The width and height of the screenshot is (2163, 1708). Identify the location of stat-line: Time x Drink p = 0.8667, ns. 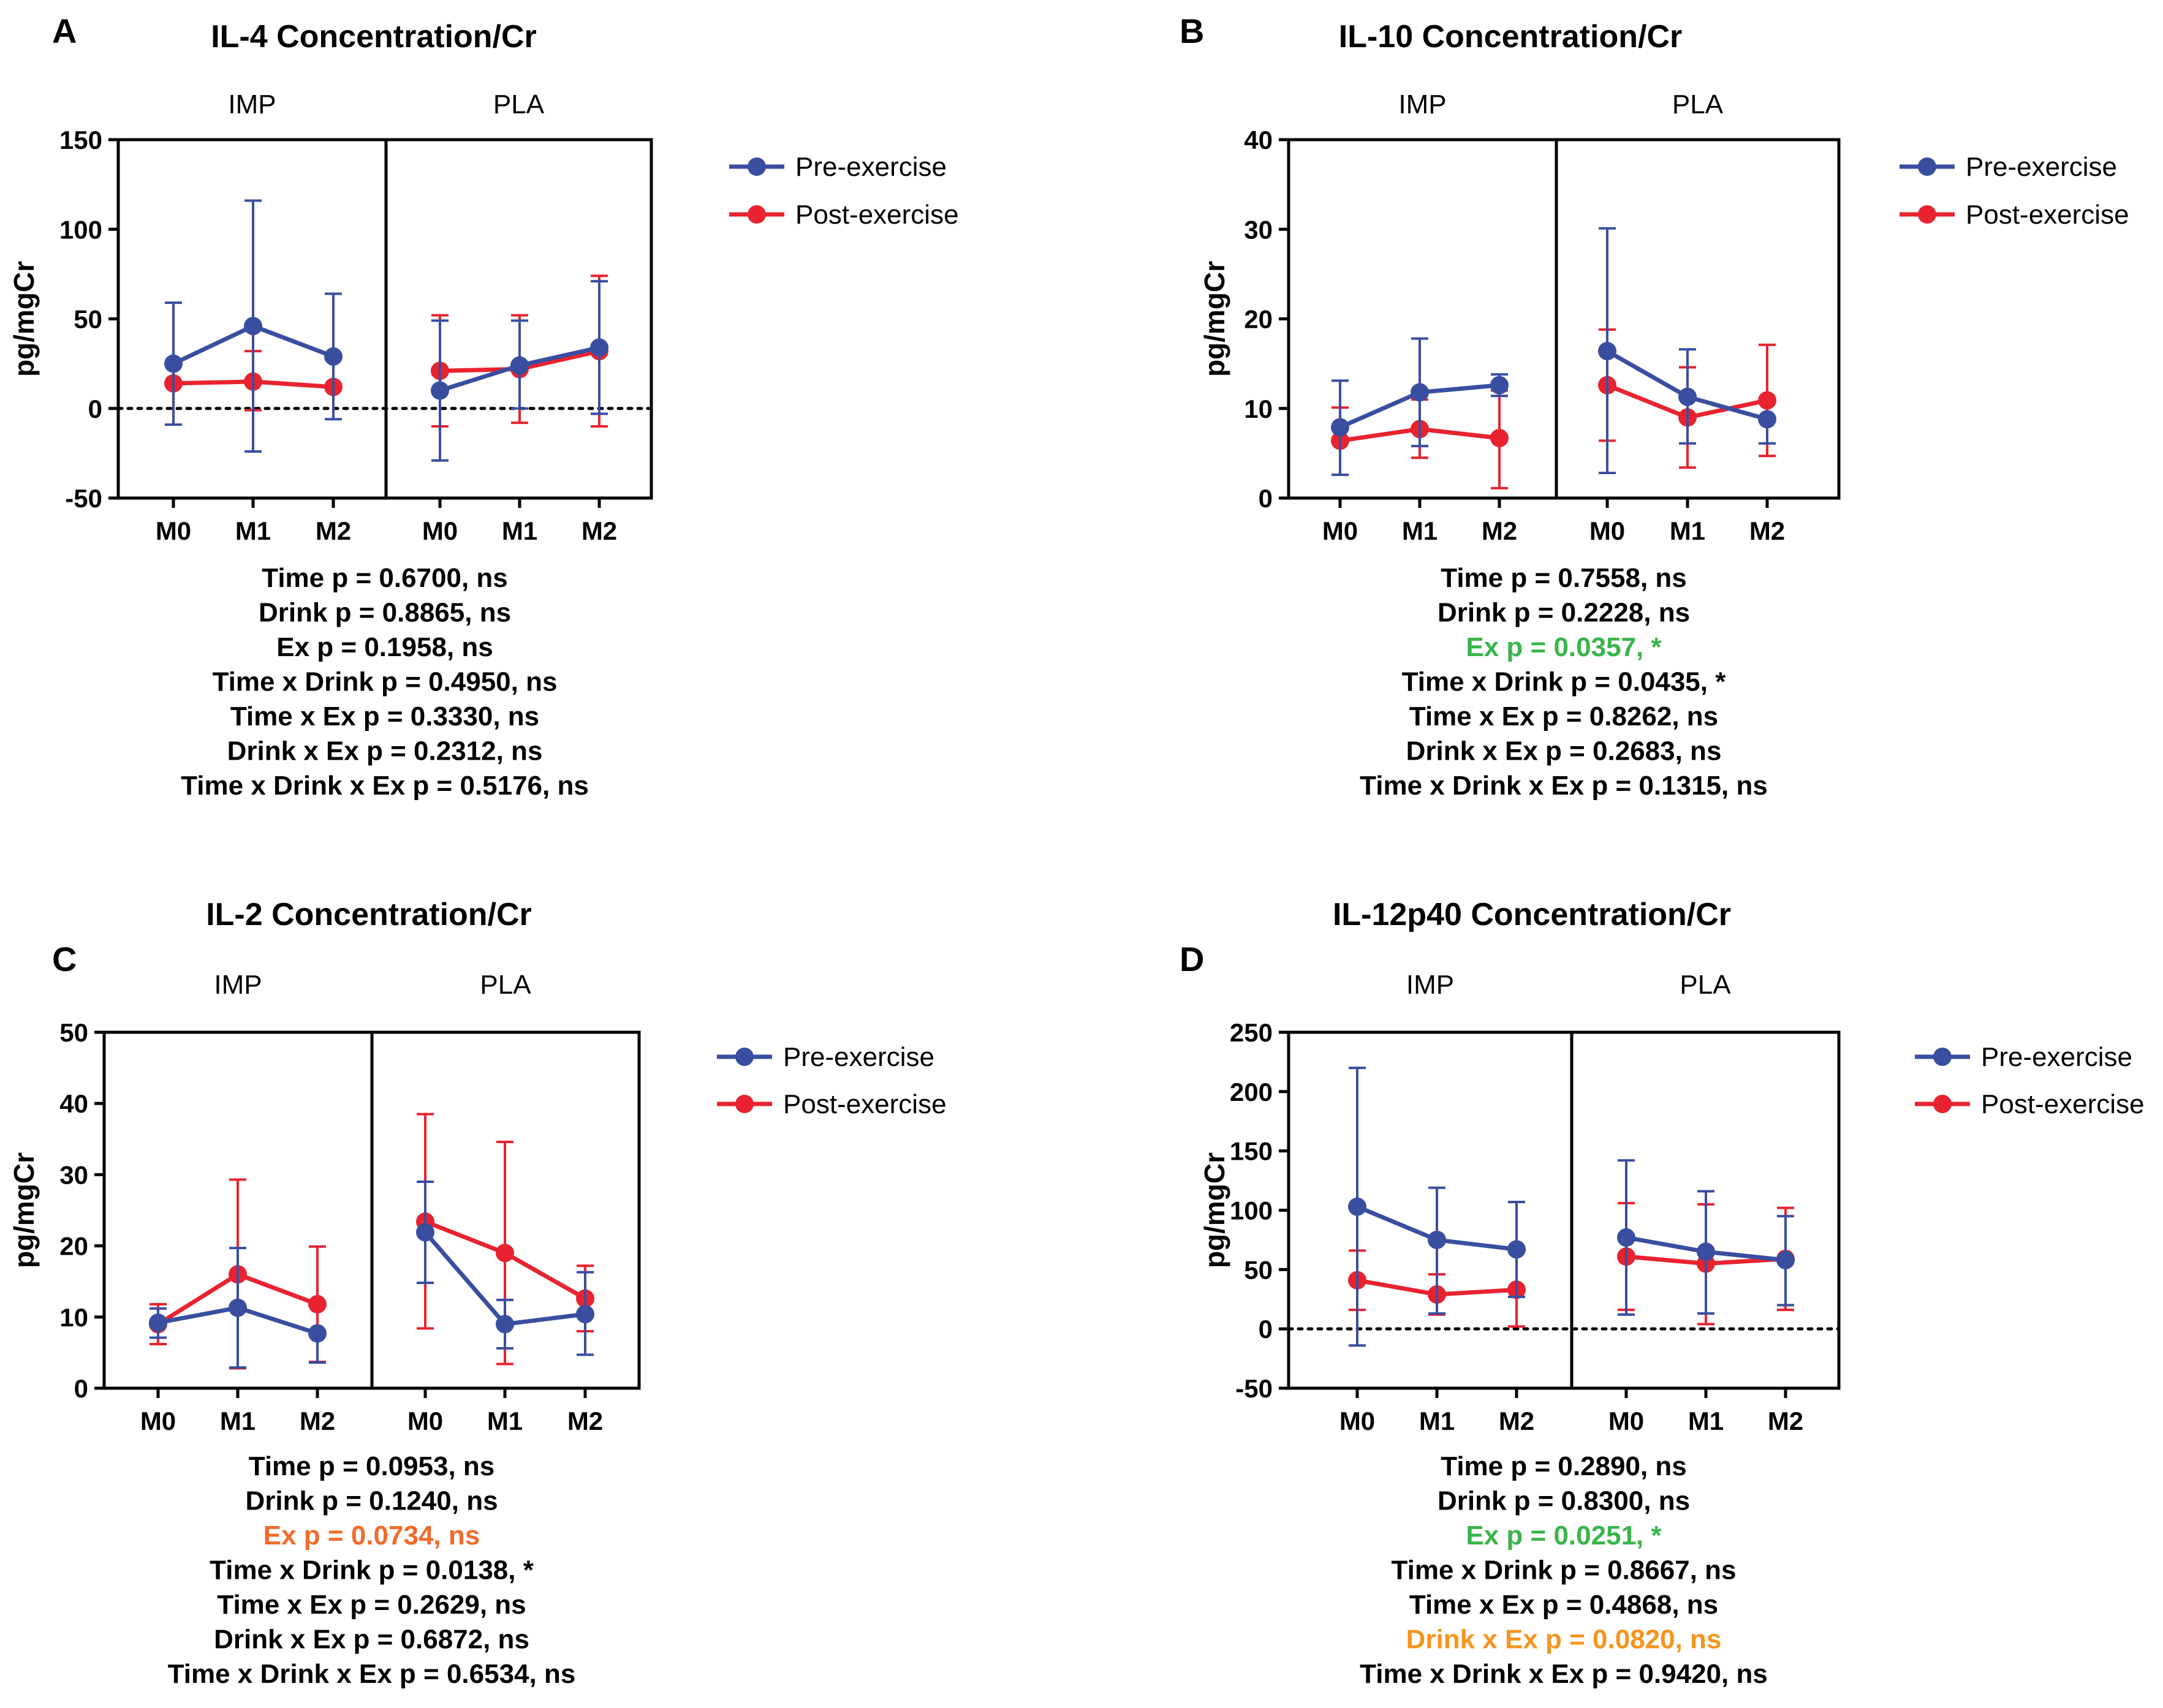
(1565, 1570).